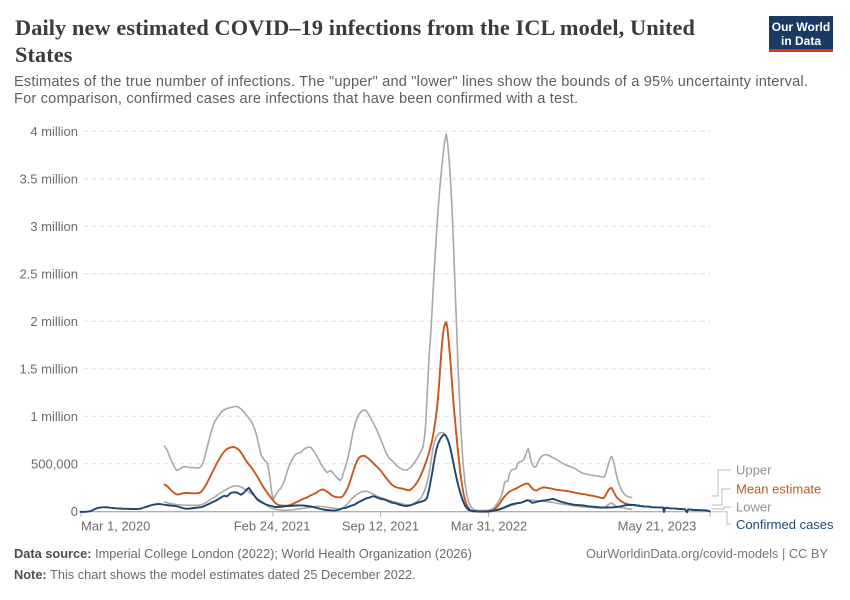 The width and height of the screenshot is (850, 600). Describe the element at coordinates (657, 526) in the screenshot. I see `svg-text: May 21, 2023` at that location.